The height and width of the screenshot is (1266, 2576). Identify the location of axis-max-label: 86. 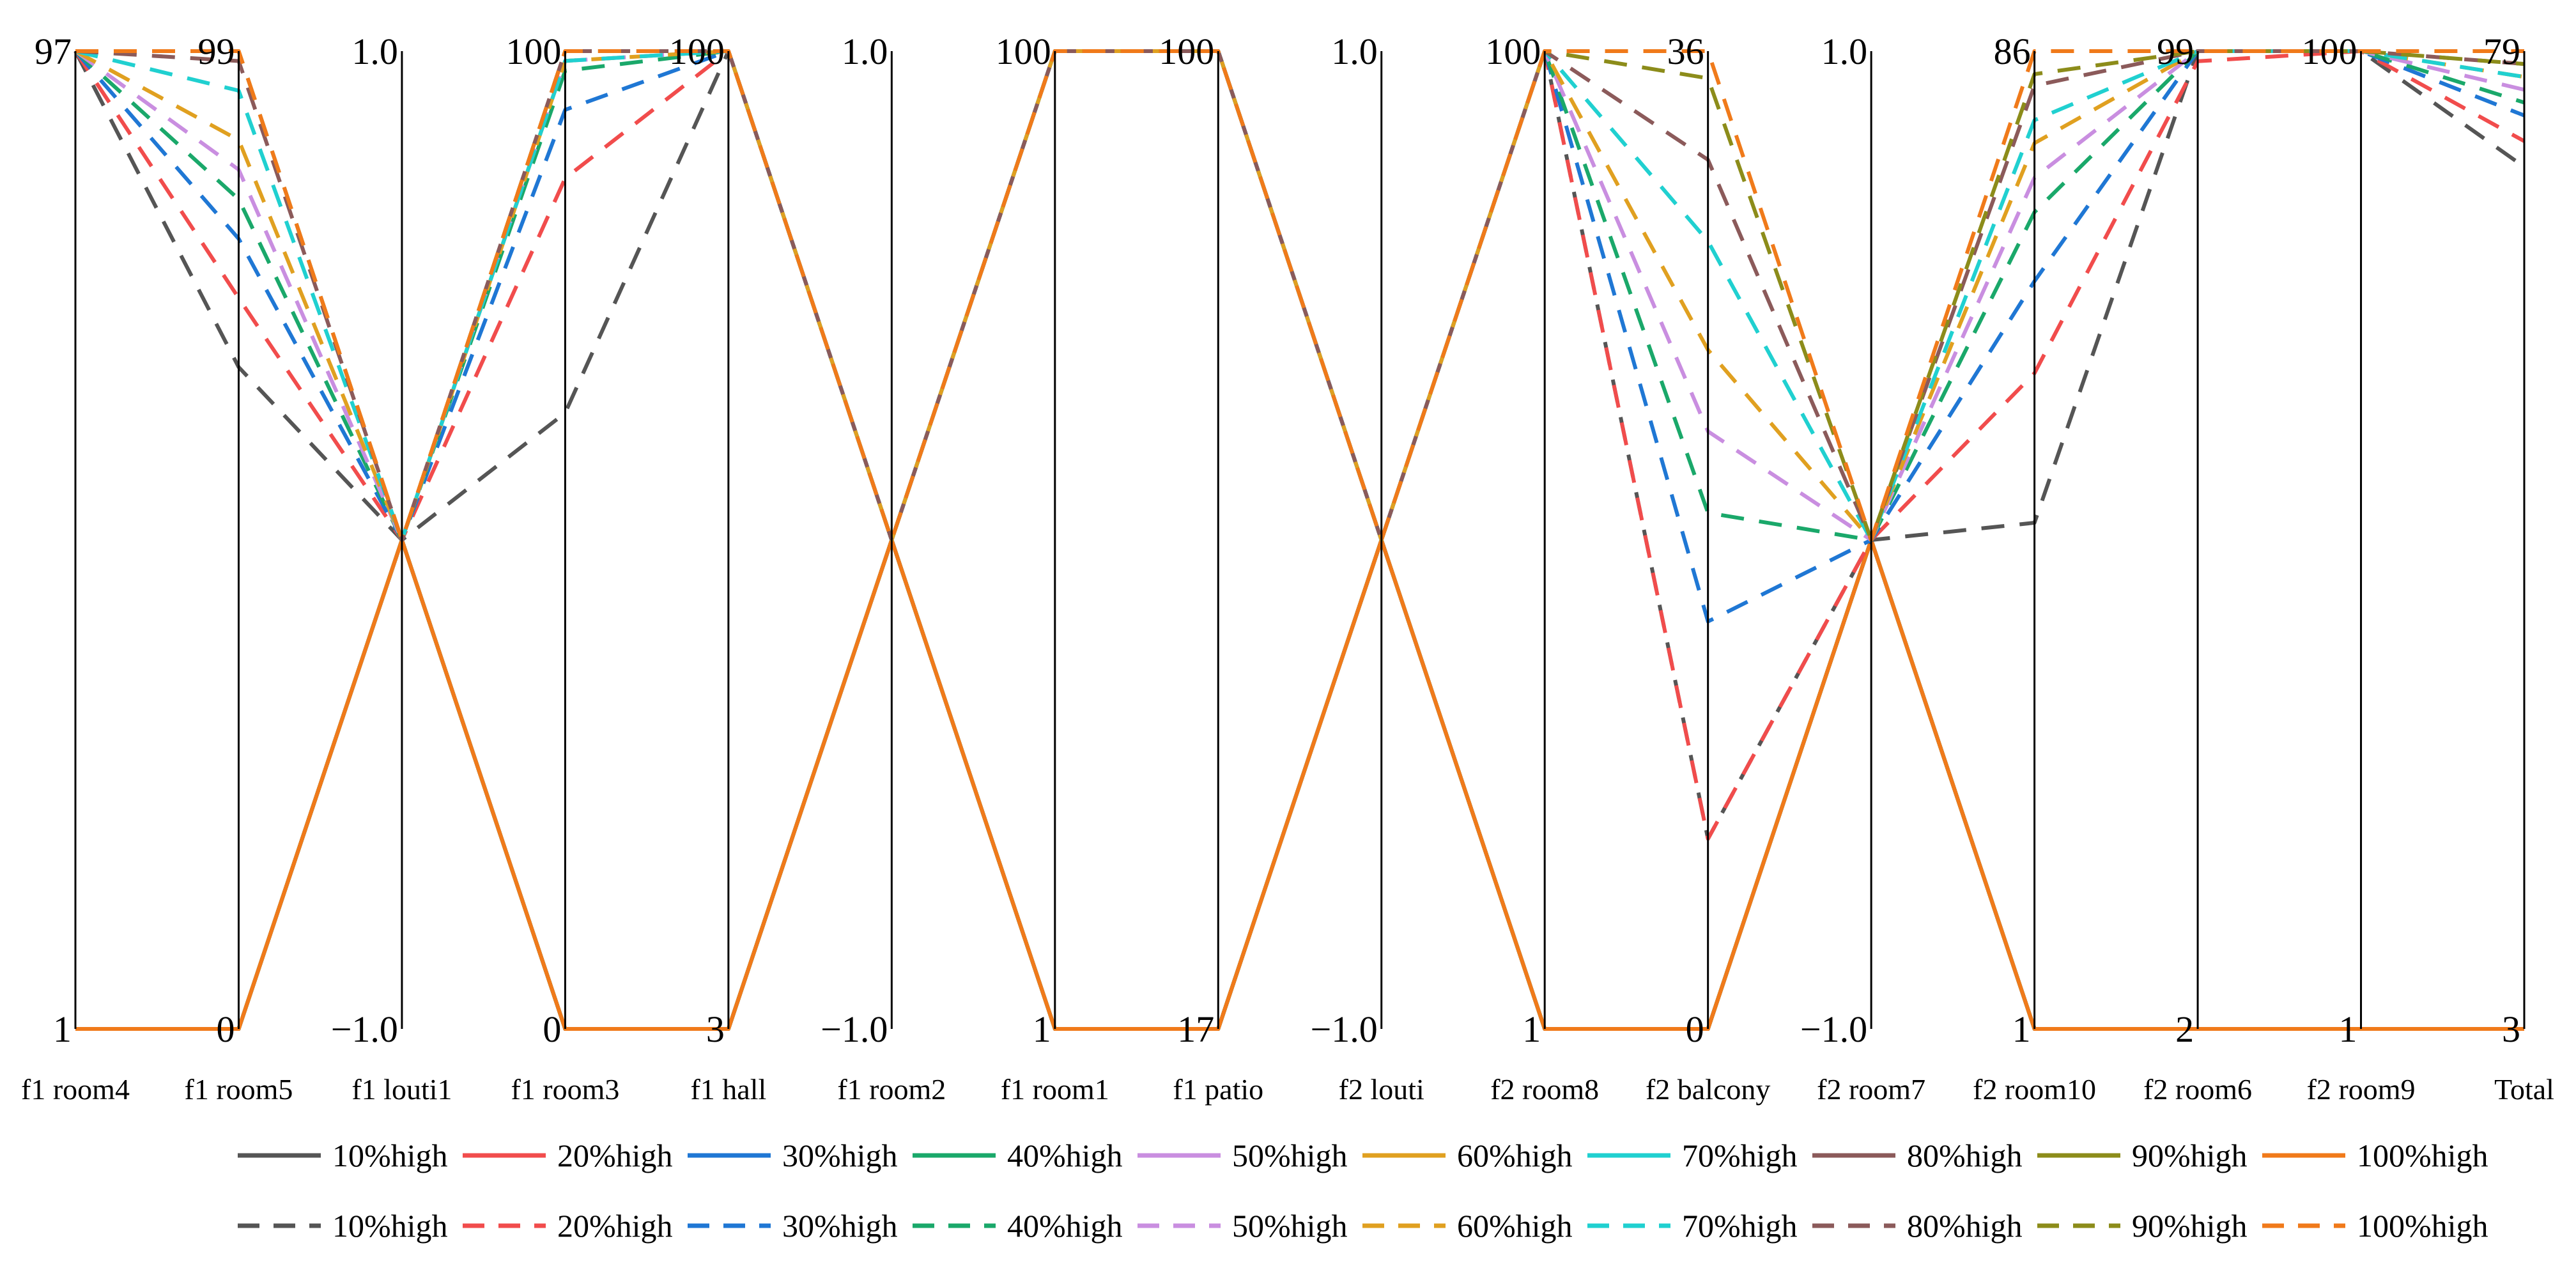
(2012, 51).